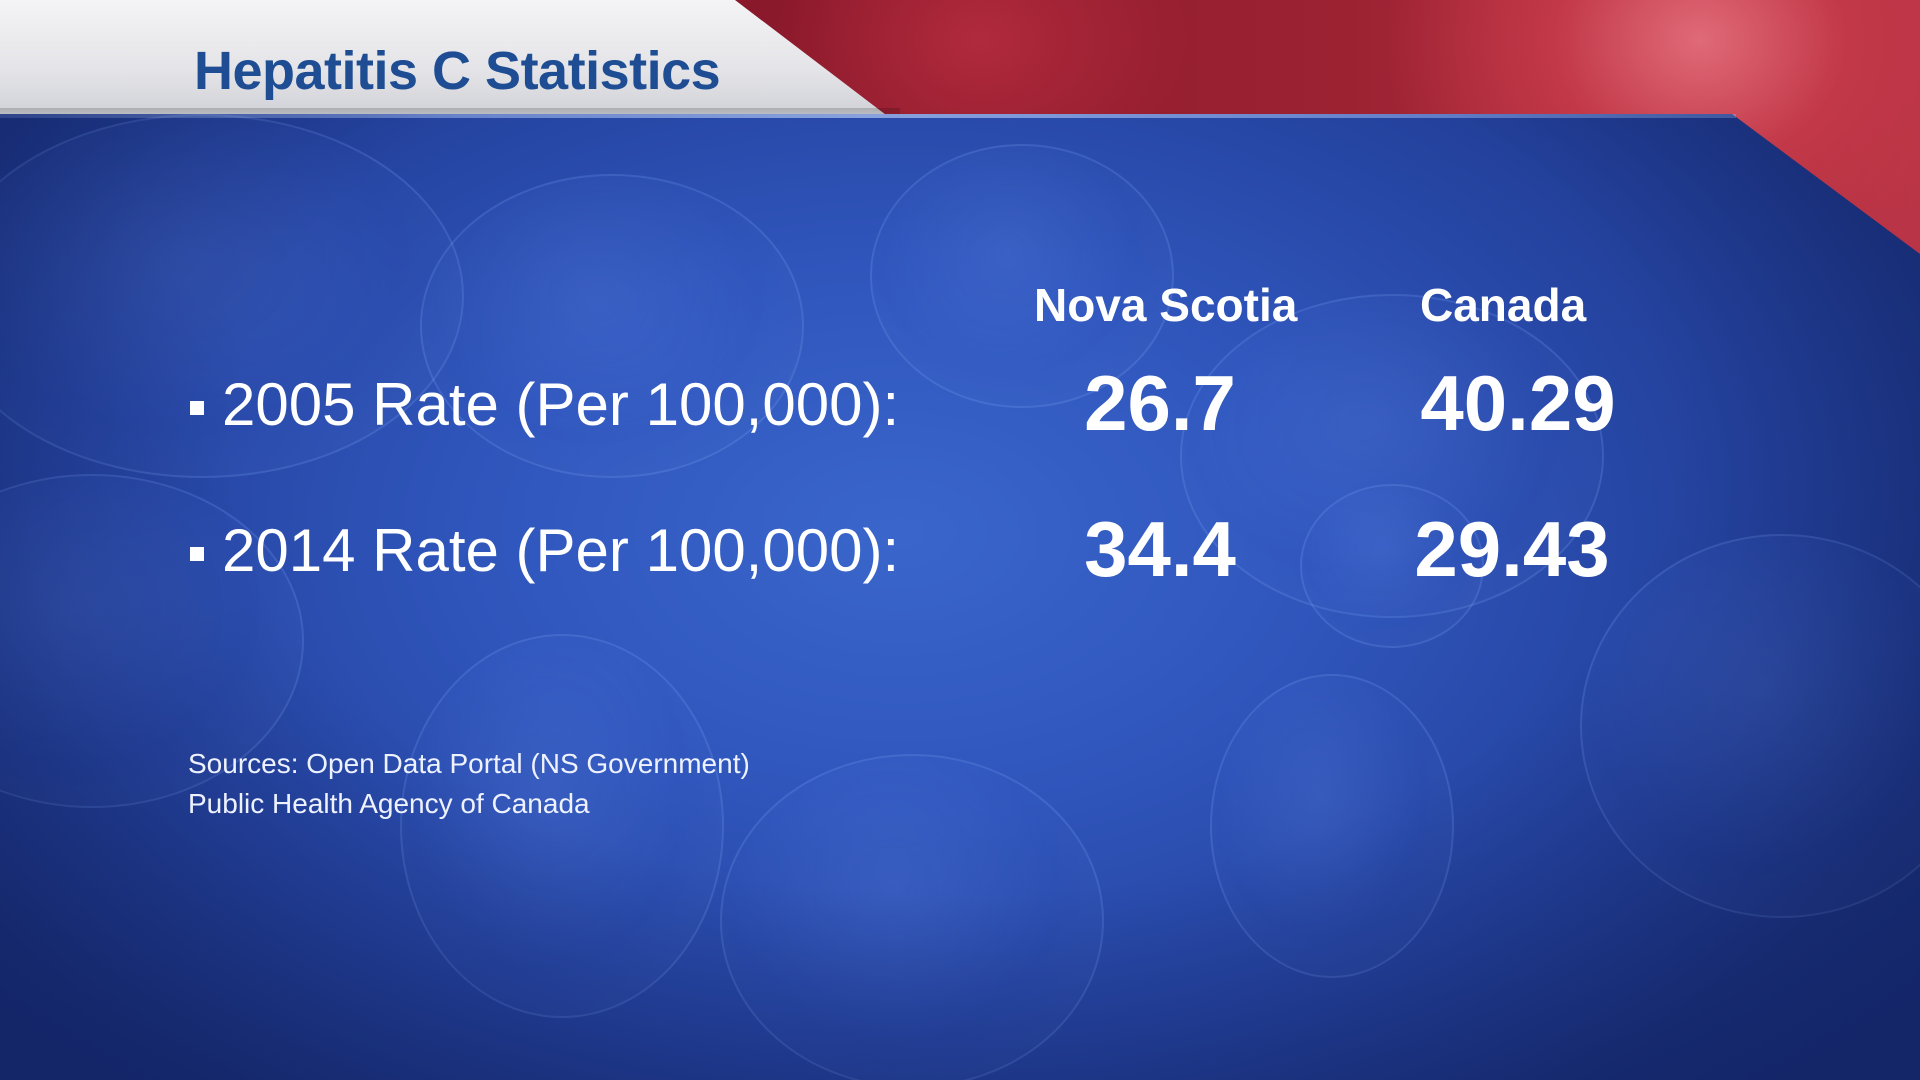 This screenshot has width=1920, height=1080. Describe the element at coordinates (1160, 403) in the screenshot. I see `value-2005-nova-scotia: 26.7` at that location.